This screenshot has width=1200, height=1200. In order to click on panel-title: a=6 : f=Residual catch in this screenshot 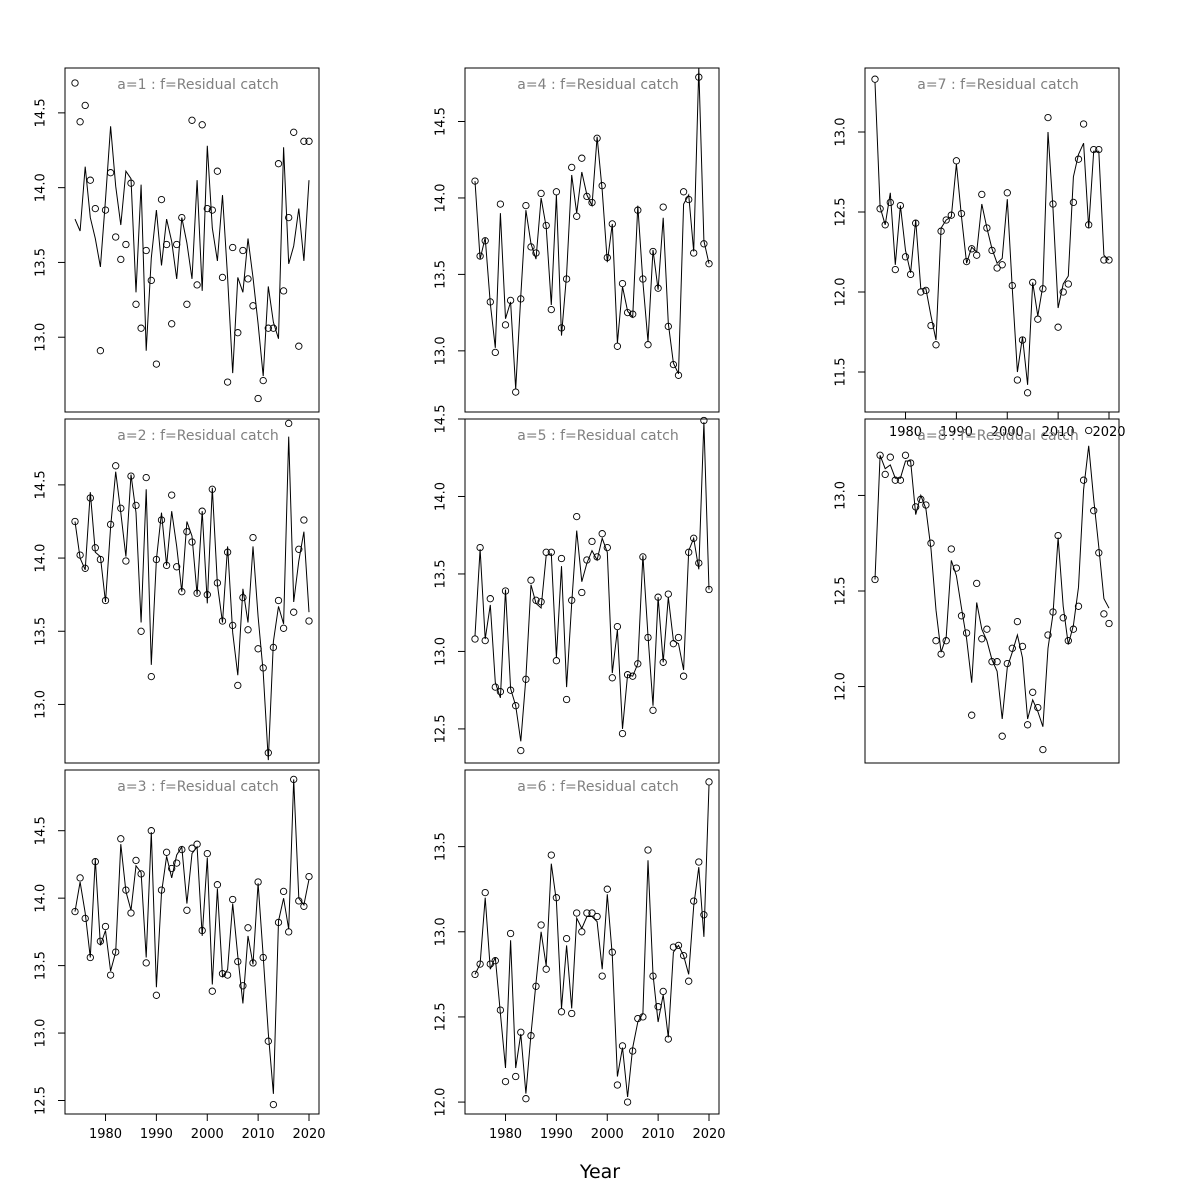, I will do `click(597, 787)`.